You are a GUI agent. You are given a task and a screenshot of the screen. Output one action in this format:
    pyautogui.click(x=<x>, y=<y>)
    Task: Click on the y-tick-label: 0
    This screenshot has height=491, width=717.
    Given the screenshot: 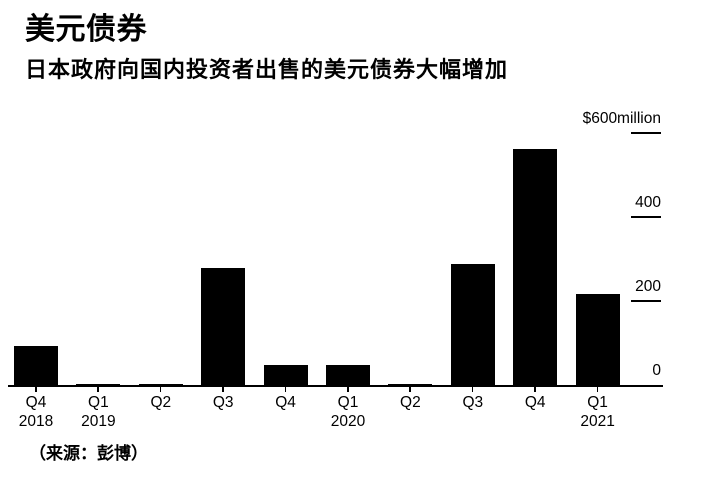 What is the action you would take?
    pyautogui.click(x=656, y=370)
    